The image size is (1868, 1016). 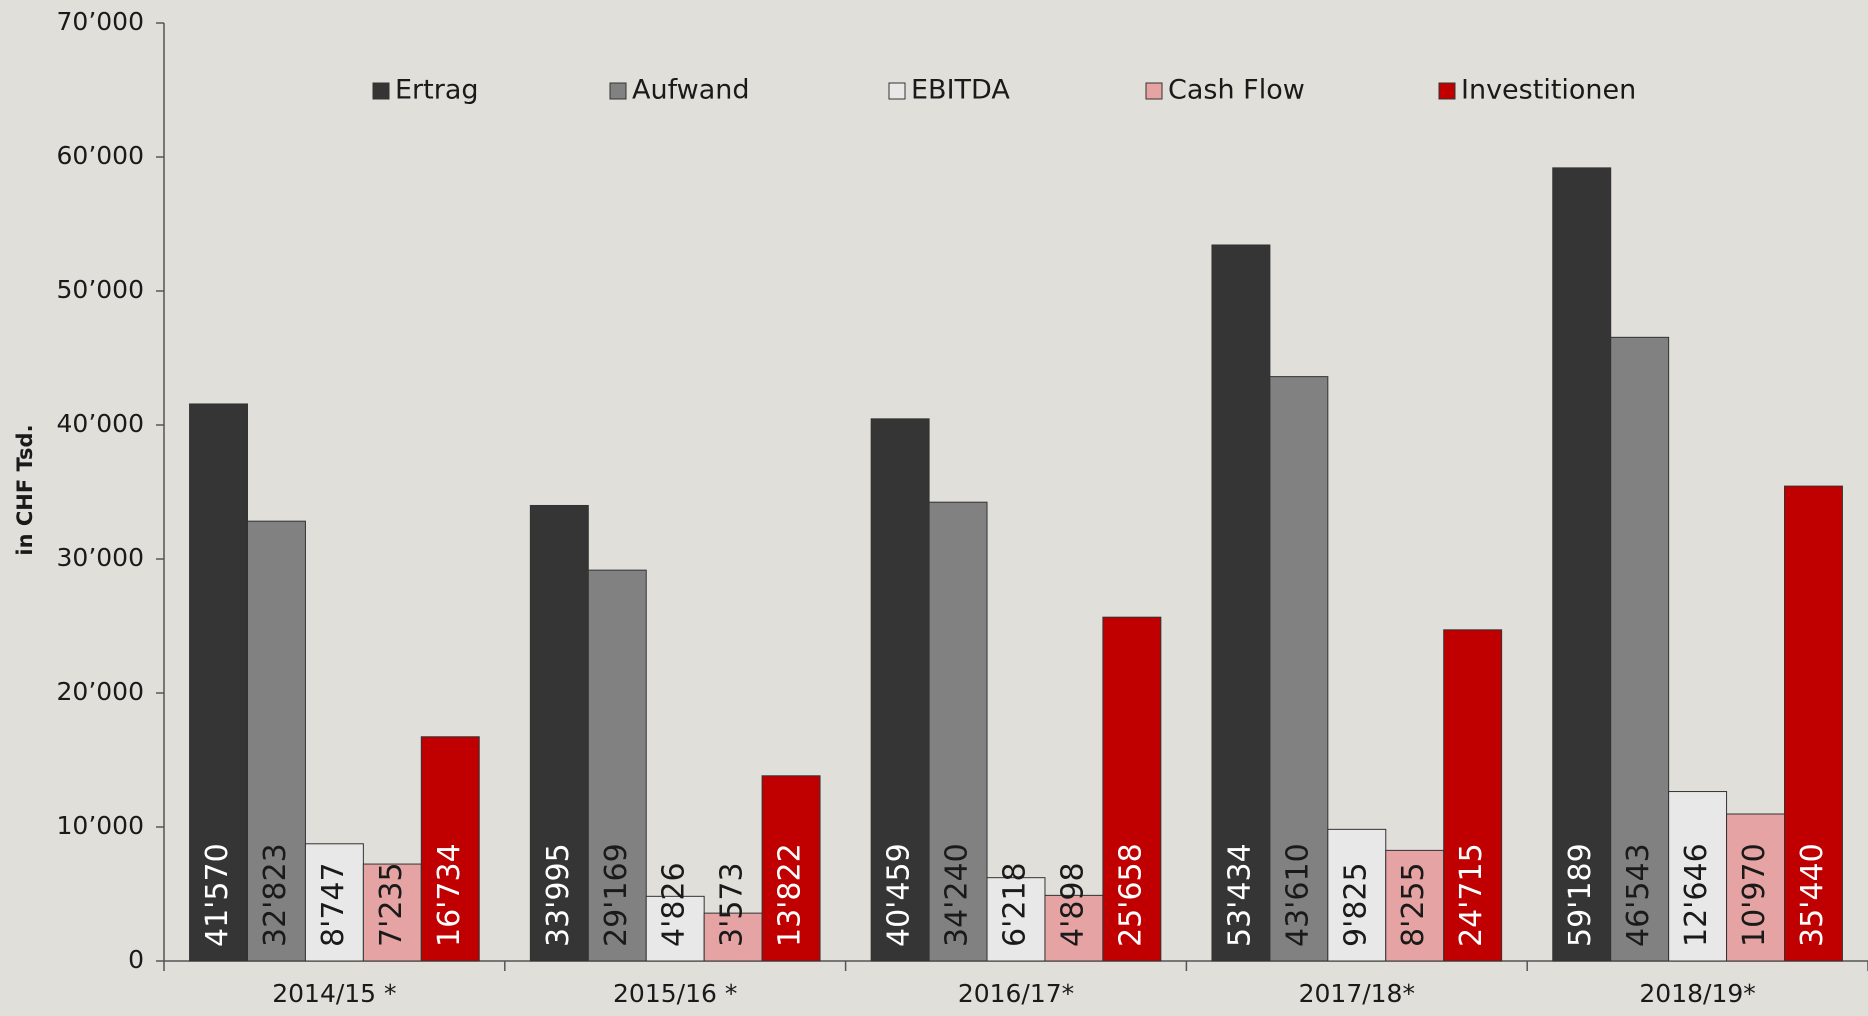 What do you see at coordinates (100, 423) in the screenshot?
I see `y-tick-label: 40’000` at bounding box center [100, 423].